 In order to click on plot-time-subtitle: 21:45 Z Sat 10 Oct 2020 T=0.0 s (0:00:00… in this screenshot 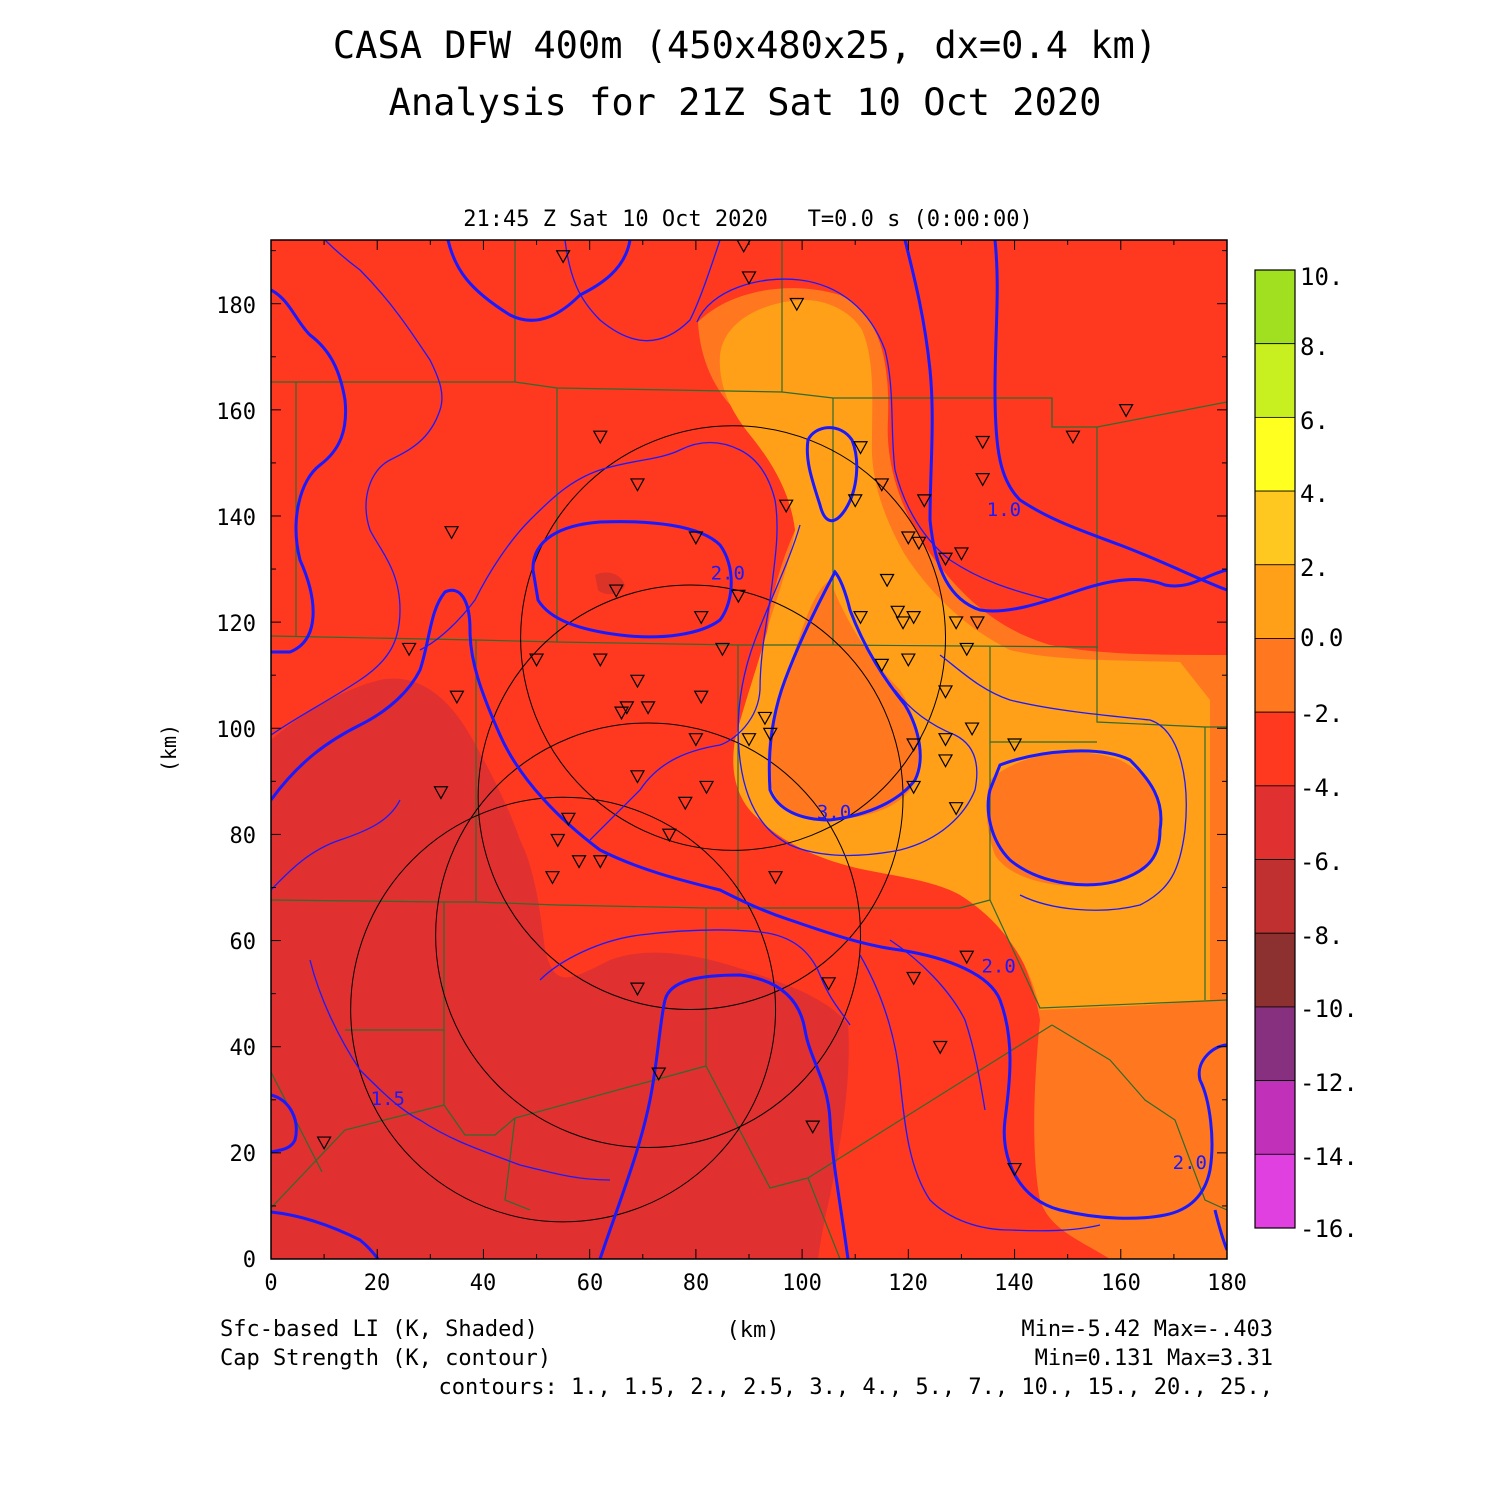, I will do `click(748, 219)`.